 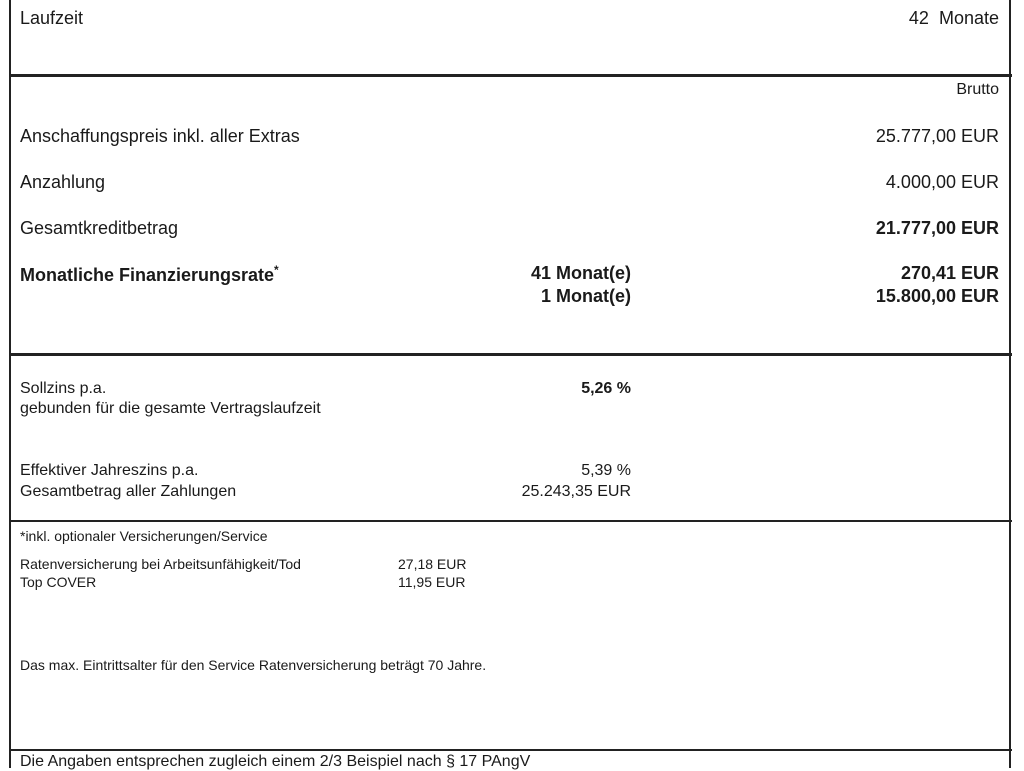 What do you see at coordinates (99, 228) in the screenshot?
I see `row-label: Gesamtkreditbetrag` at bounding box center [99, 228].